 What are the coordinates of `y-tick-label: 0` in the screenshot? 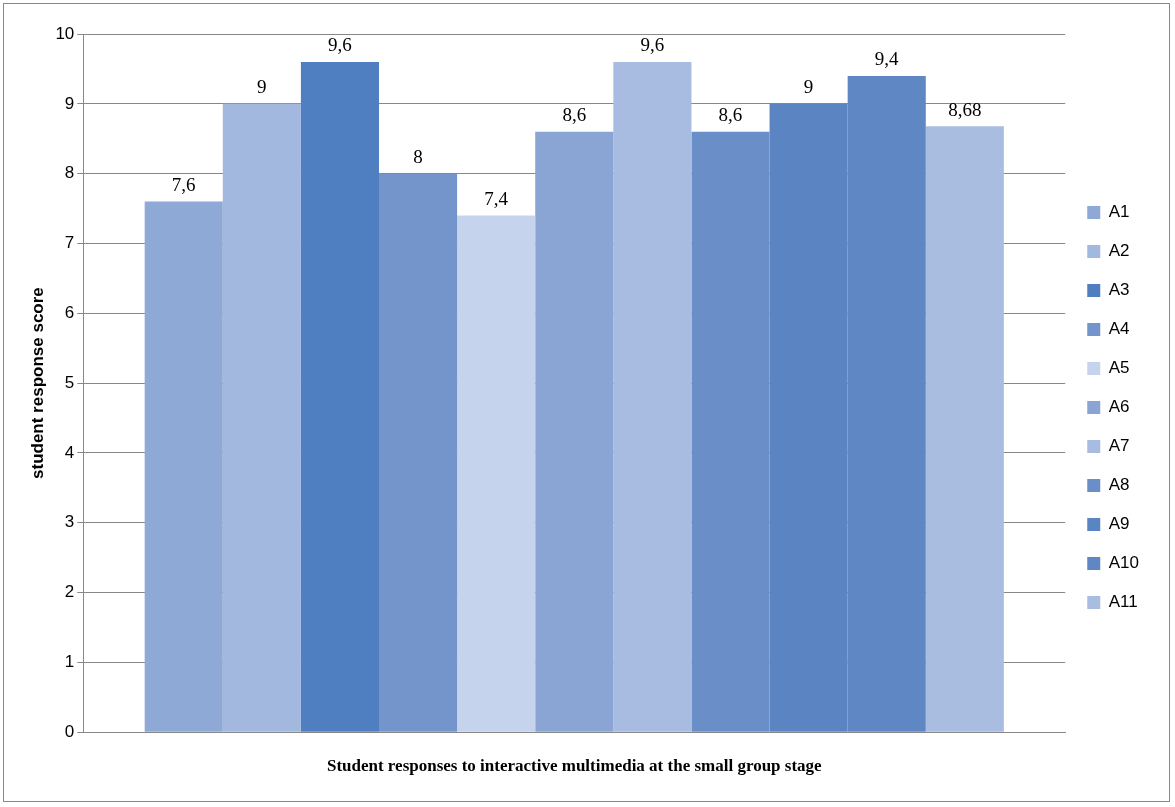 It's located at (69, 731).